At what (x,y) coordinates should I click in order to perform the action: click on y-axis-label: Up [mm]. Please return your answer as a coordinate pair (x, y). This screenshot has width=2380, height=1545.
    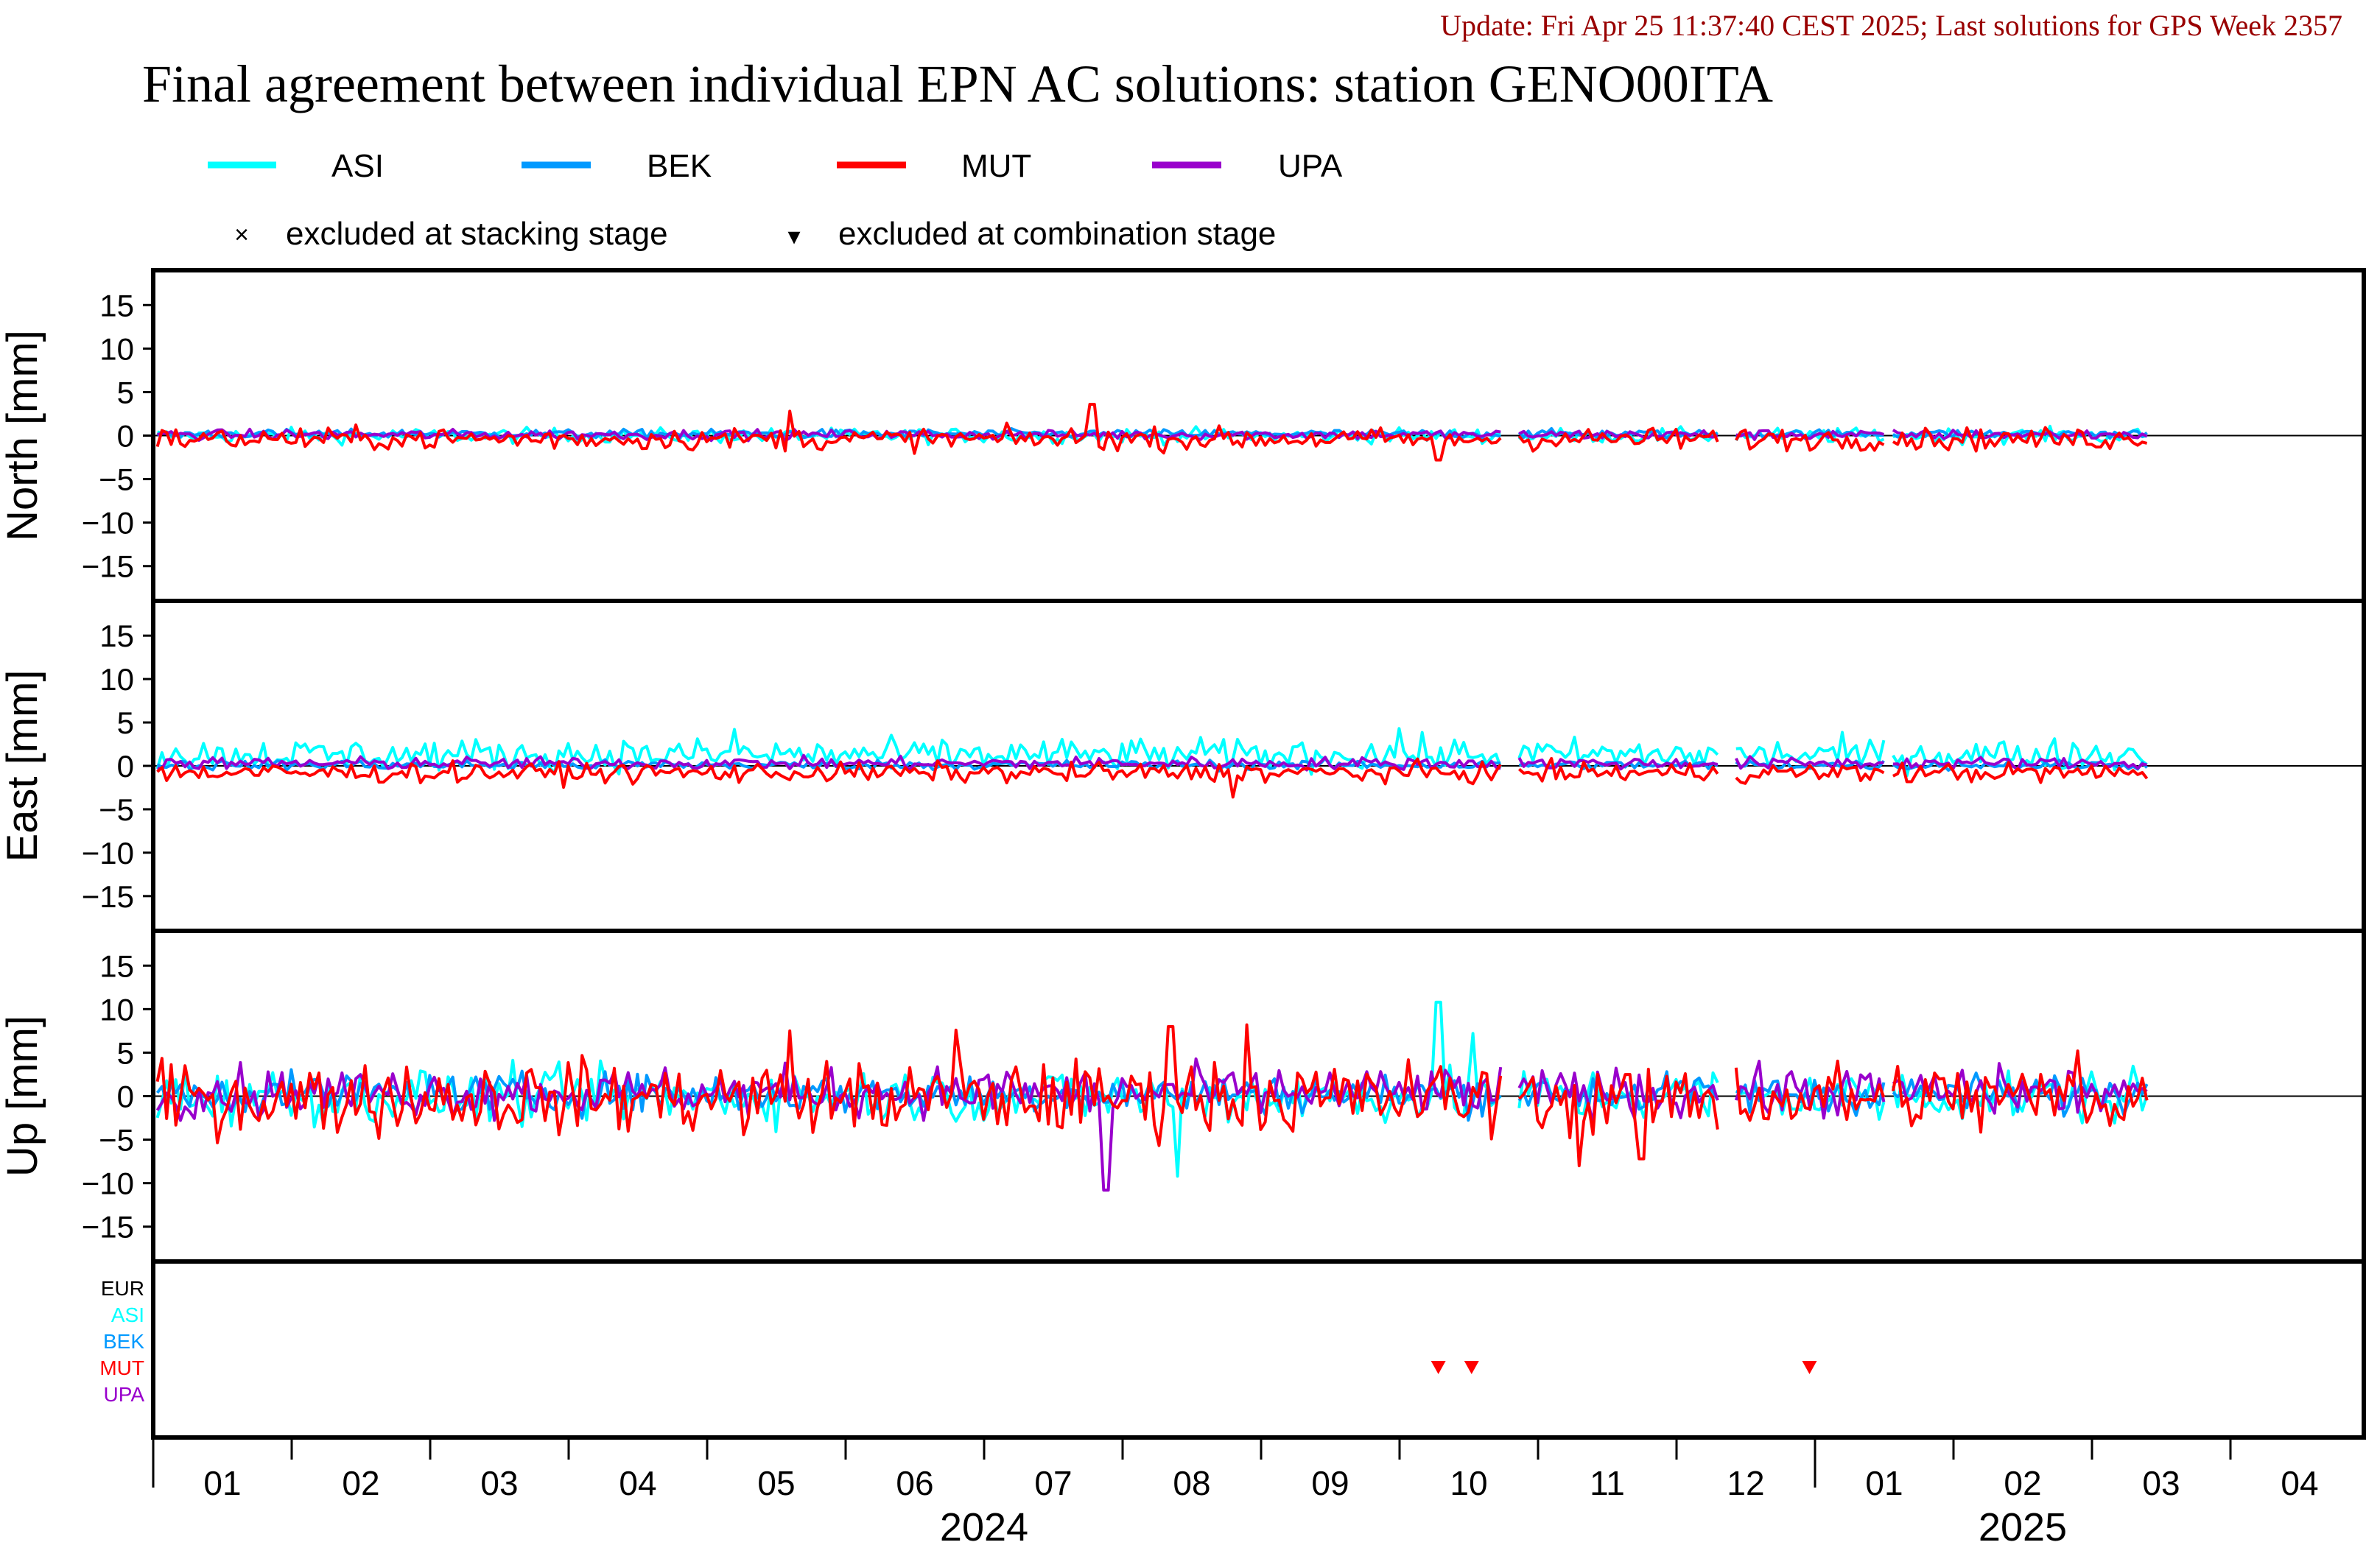
    Looking at the image, I should click on (23, 1096).